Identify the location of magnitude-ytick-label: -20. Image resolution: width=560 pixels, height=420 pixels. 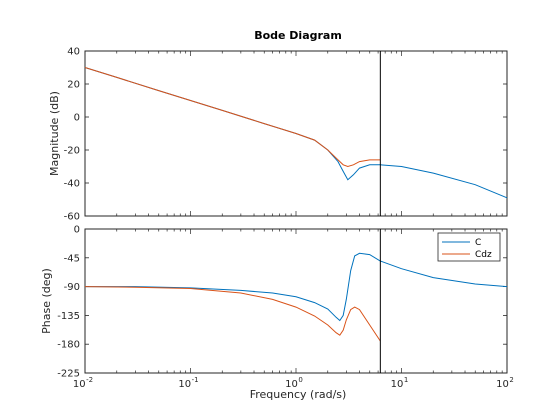
(72, 151).